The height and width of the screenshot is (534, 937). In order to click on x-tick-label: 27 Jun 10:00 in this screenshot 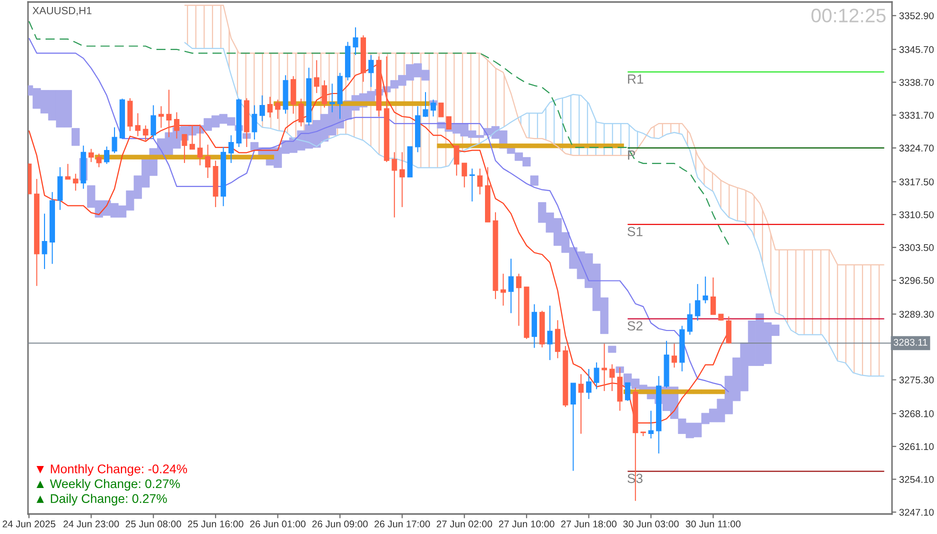, I will do `click(526, 524)`.